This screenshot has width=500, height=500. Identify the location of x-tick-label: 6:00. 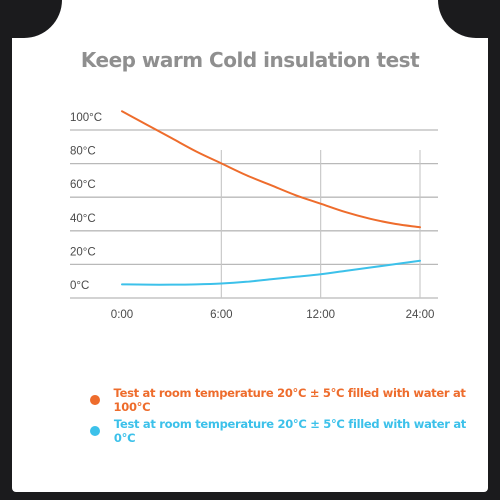
(221, 315).